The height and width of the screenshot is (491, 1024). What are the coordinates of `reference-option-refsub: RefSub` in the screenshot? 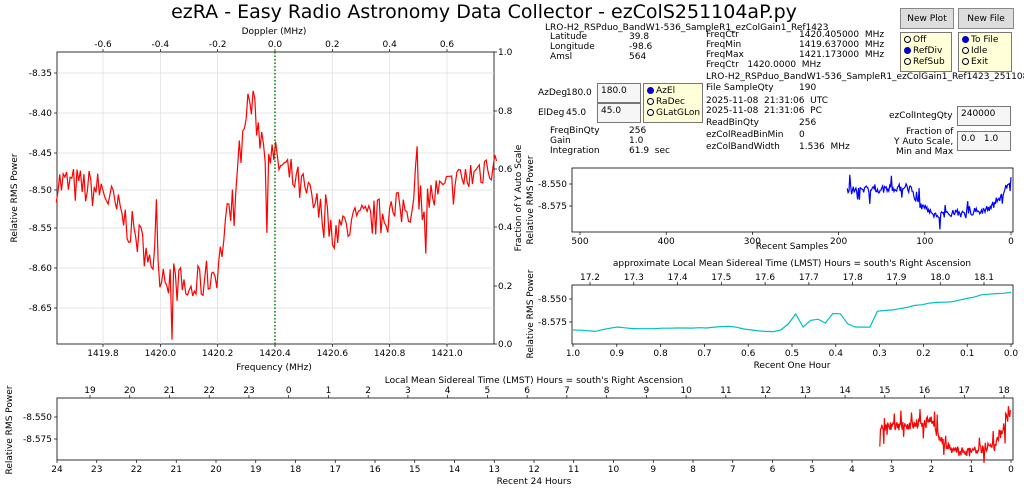 It's located at (926, 62).